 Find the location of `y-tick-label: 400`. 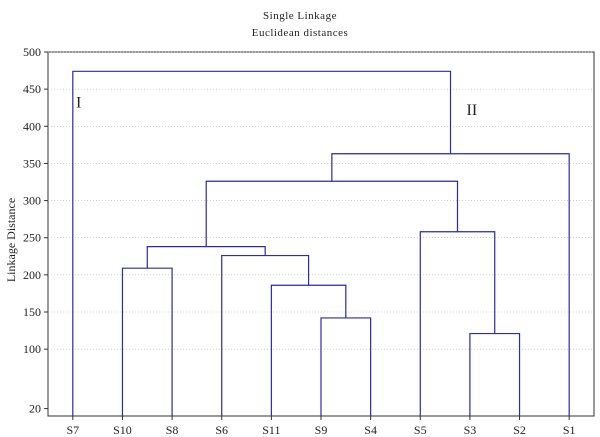

y-tick-label: 400 is located at coordinates (32, 126).